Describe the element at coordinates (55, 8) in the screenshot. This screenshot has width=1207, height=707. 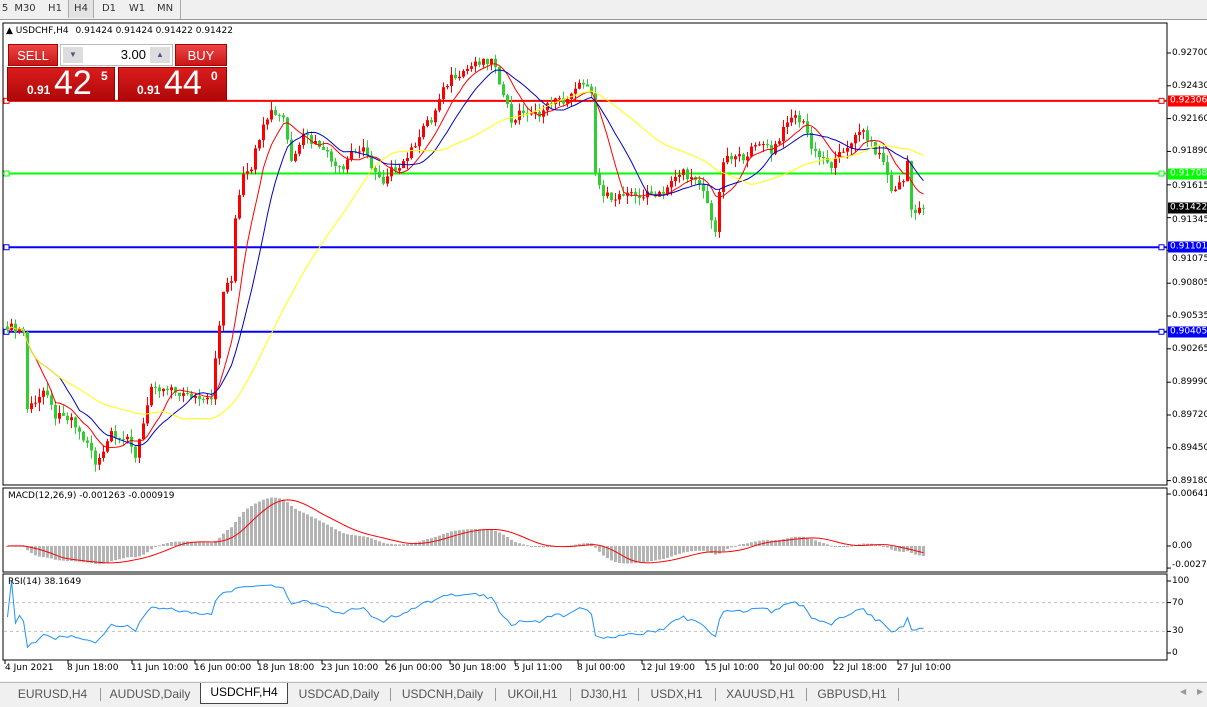
I see `timeframe-h1: H1` at that location.